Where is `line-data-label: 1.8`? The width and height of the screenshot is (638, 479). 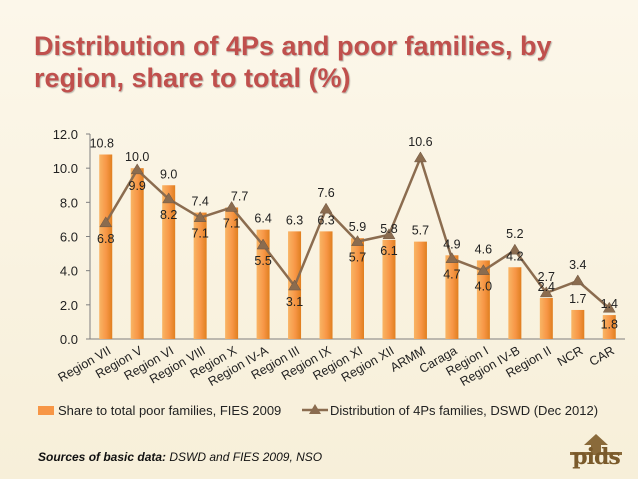 line-data-label: 1.8 is located at coordinates (609, 324).